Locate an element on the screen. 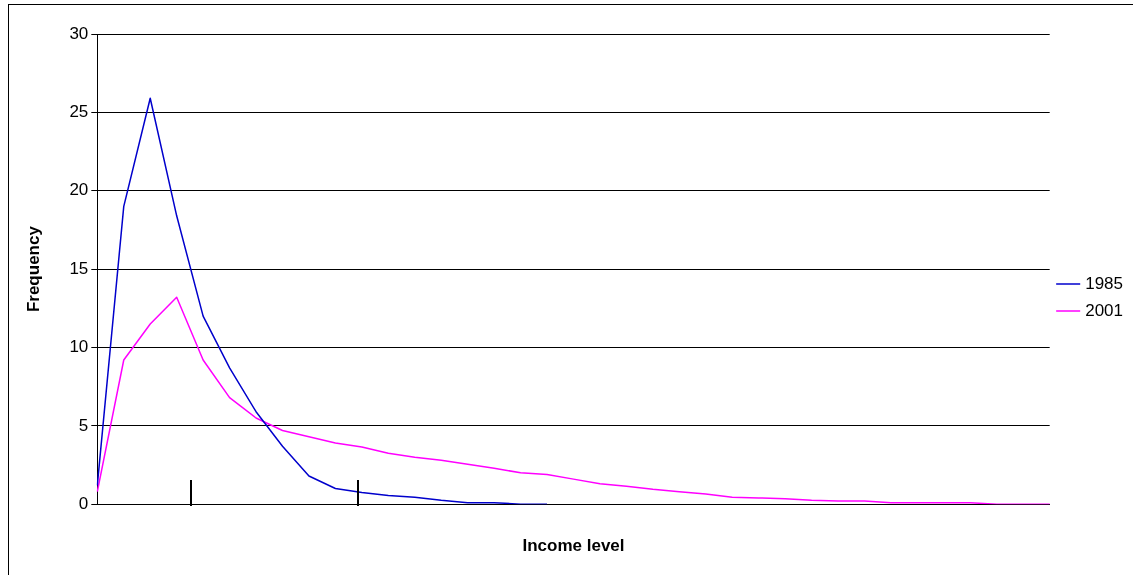 Image resolution: width=1133 pixels, height=575 pixels. y-tick-label: 20 is located at coordinates (79, 190).